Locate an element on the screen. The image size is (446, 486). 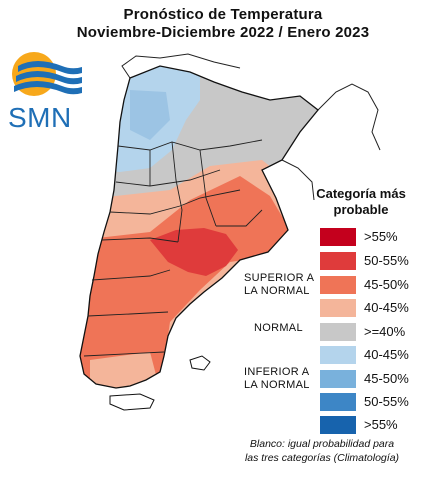
legend-group-normal: NORMAL is located at coordinates (278, 328).